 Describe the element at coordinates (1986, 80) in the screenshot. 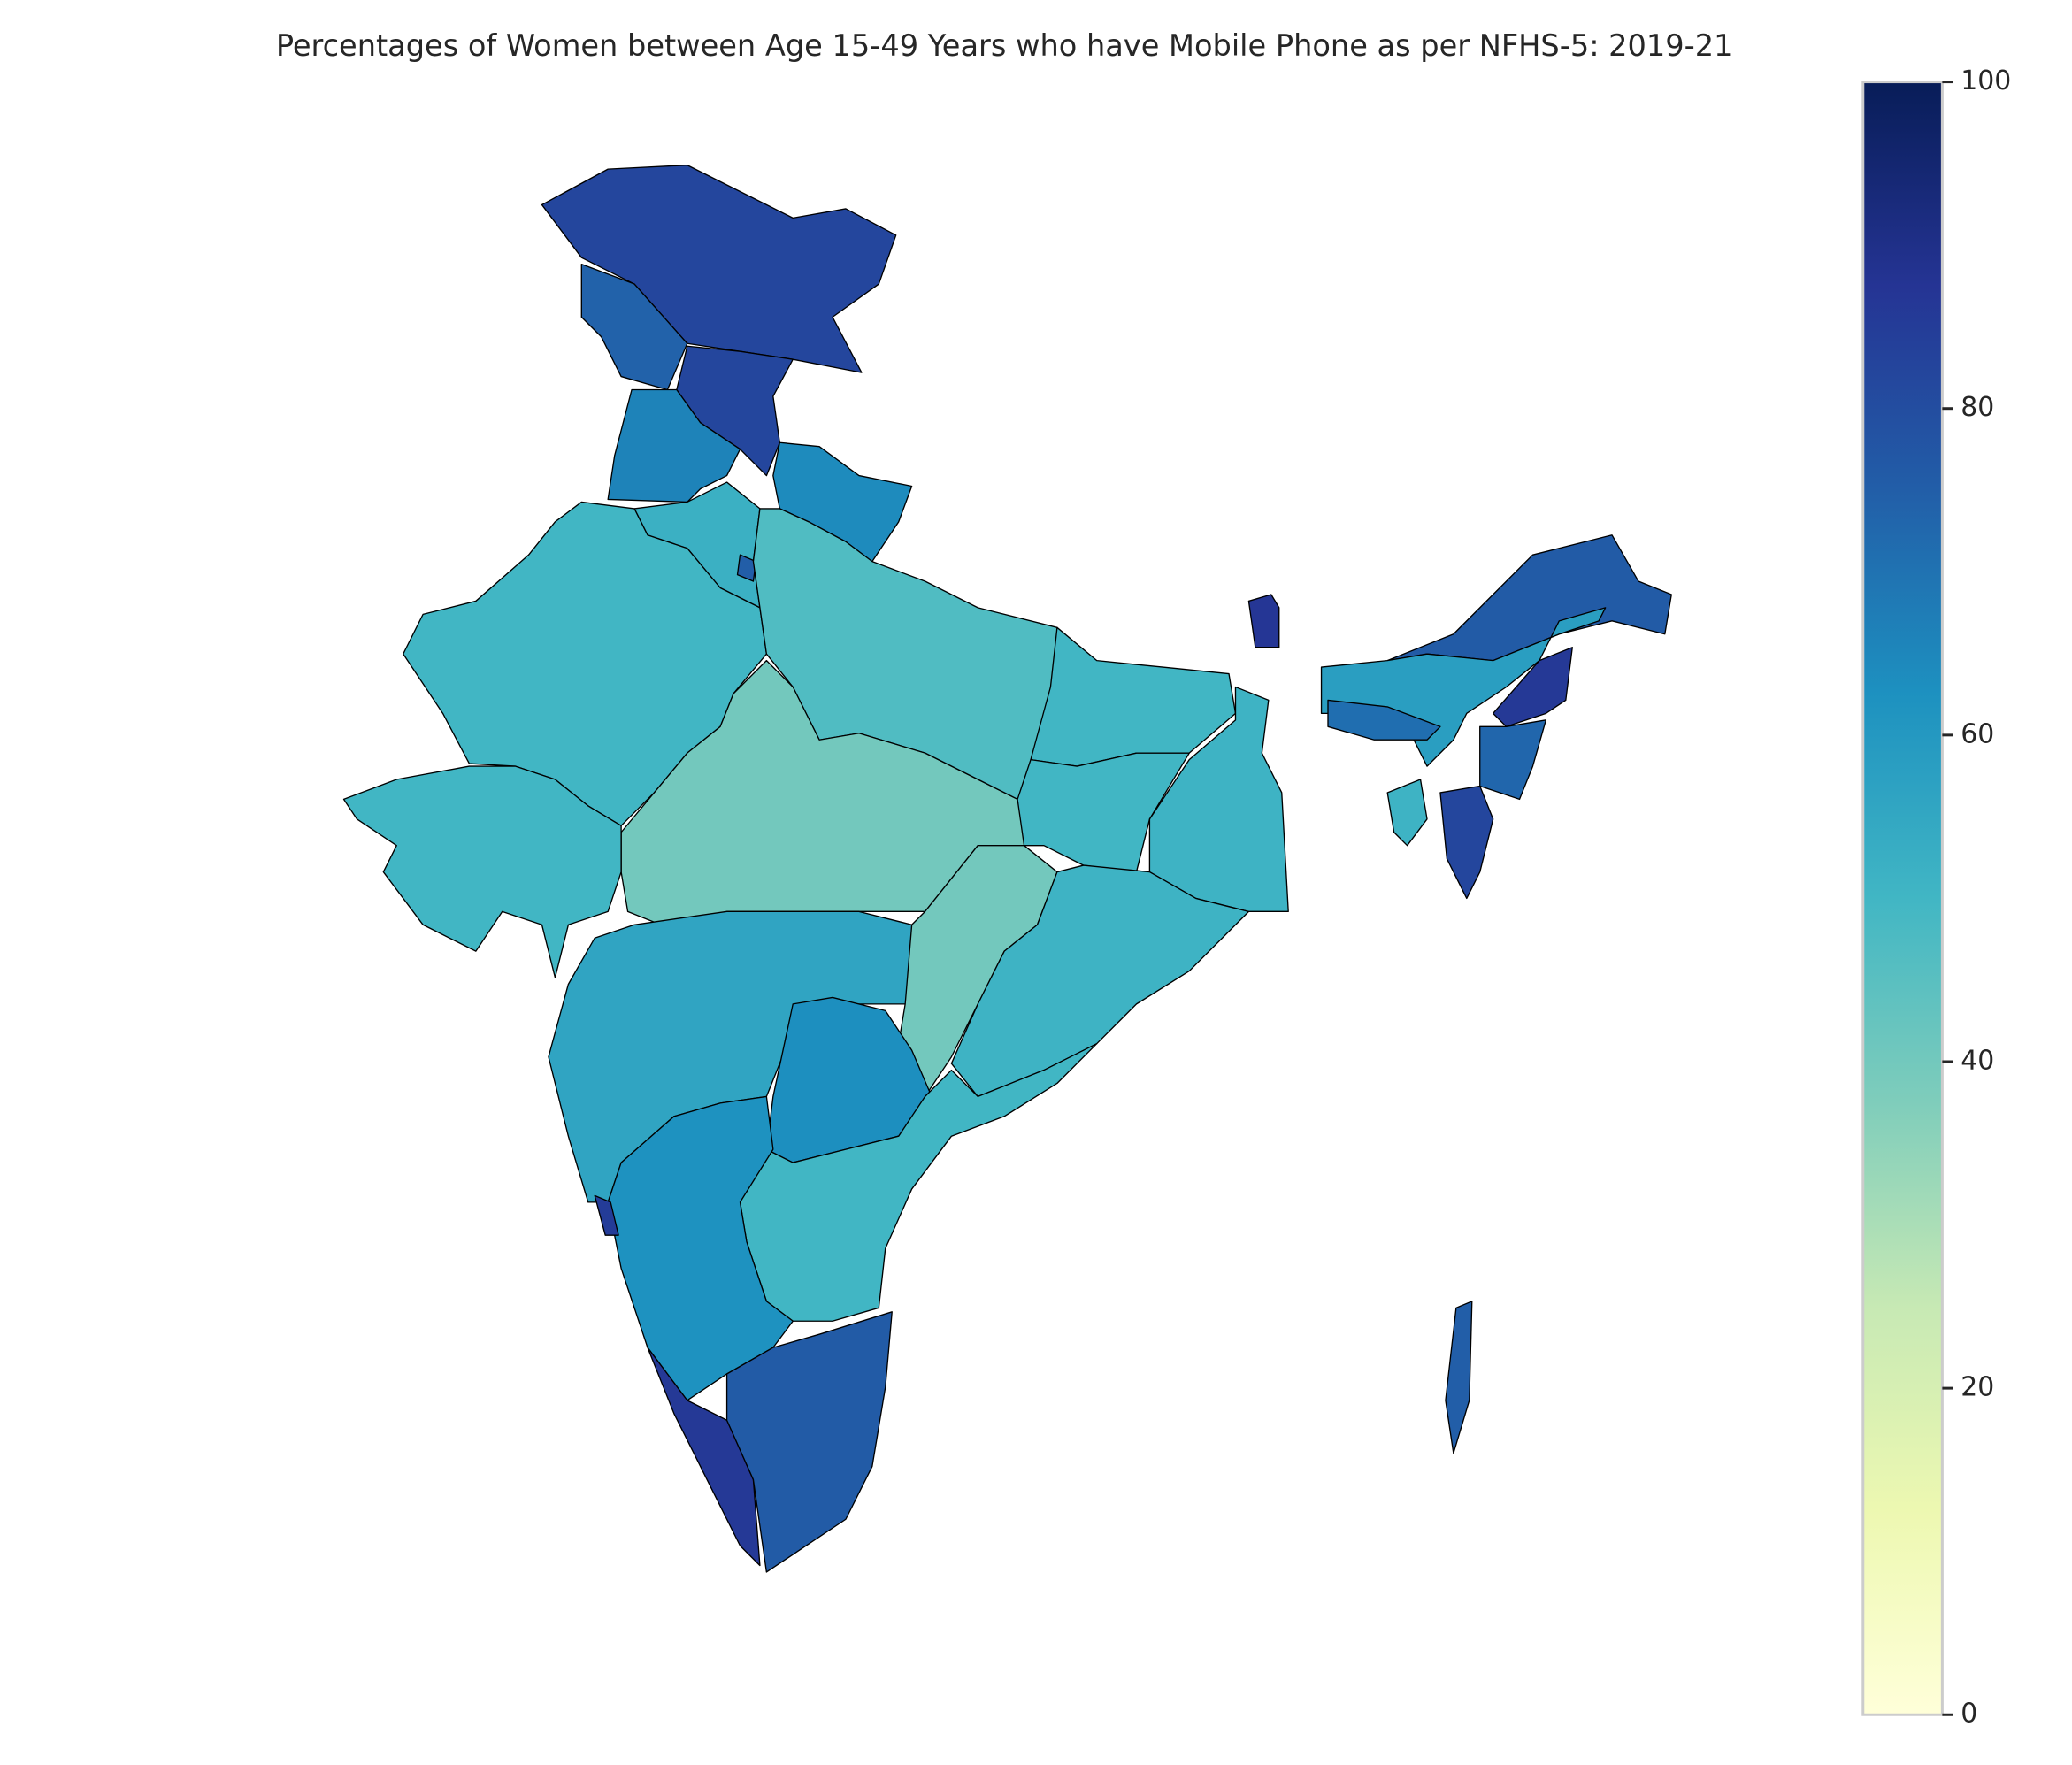

I see `colorbar-tick-label: 100` at that location.